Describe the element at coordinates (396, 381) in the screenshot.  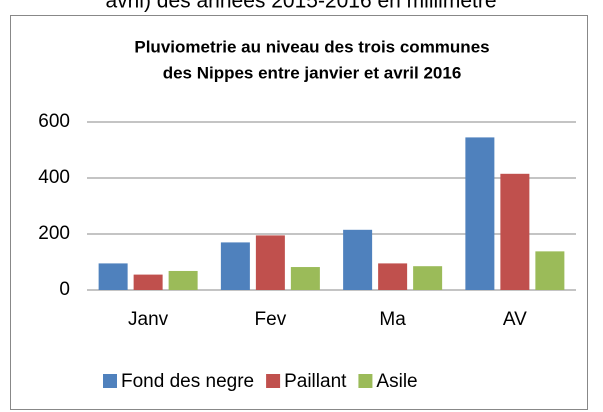
I see `legend-label: Asile` at that location.